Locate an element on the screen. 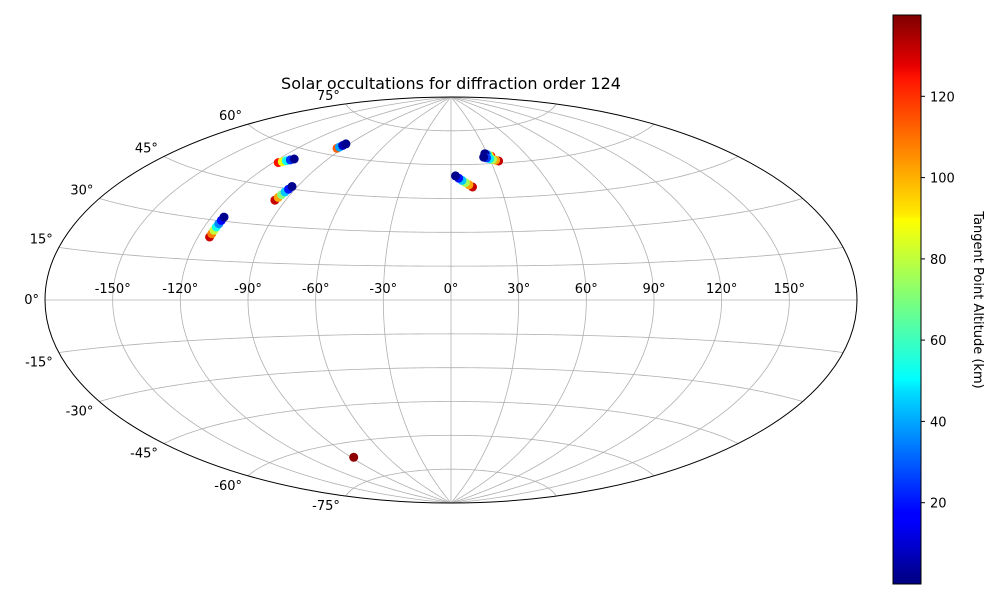  colorbar-tick-label: 60 is located at coordinates (938, 341).